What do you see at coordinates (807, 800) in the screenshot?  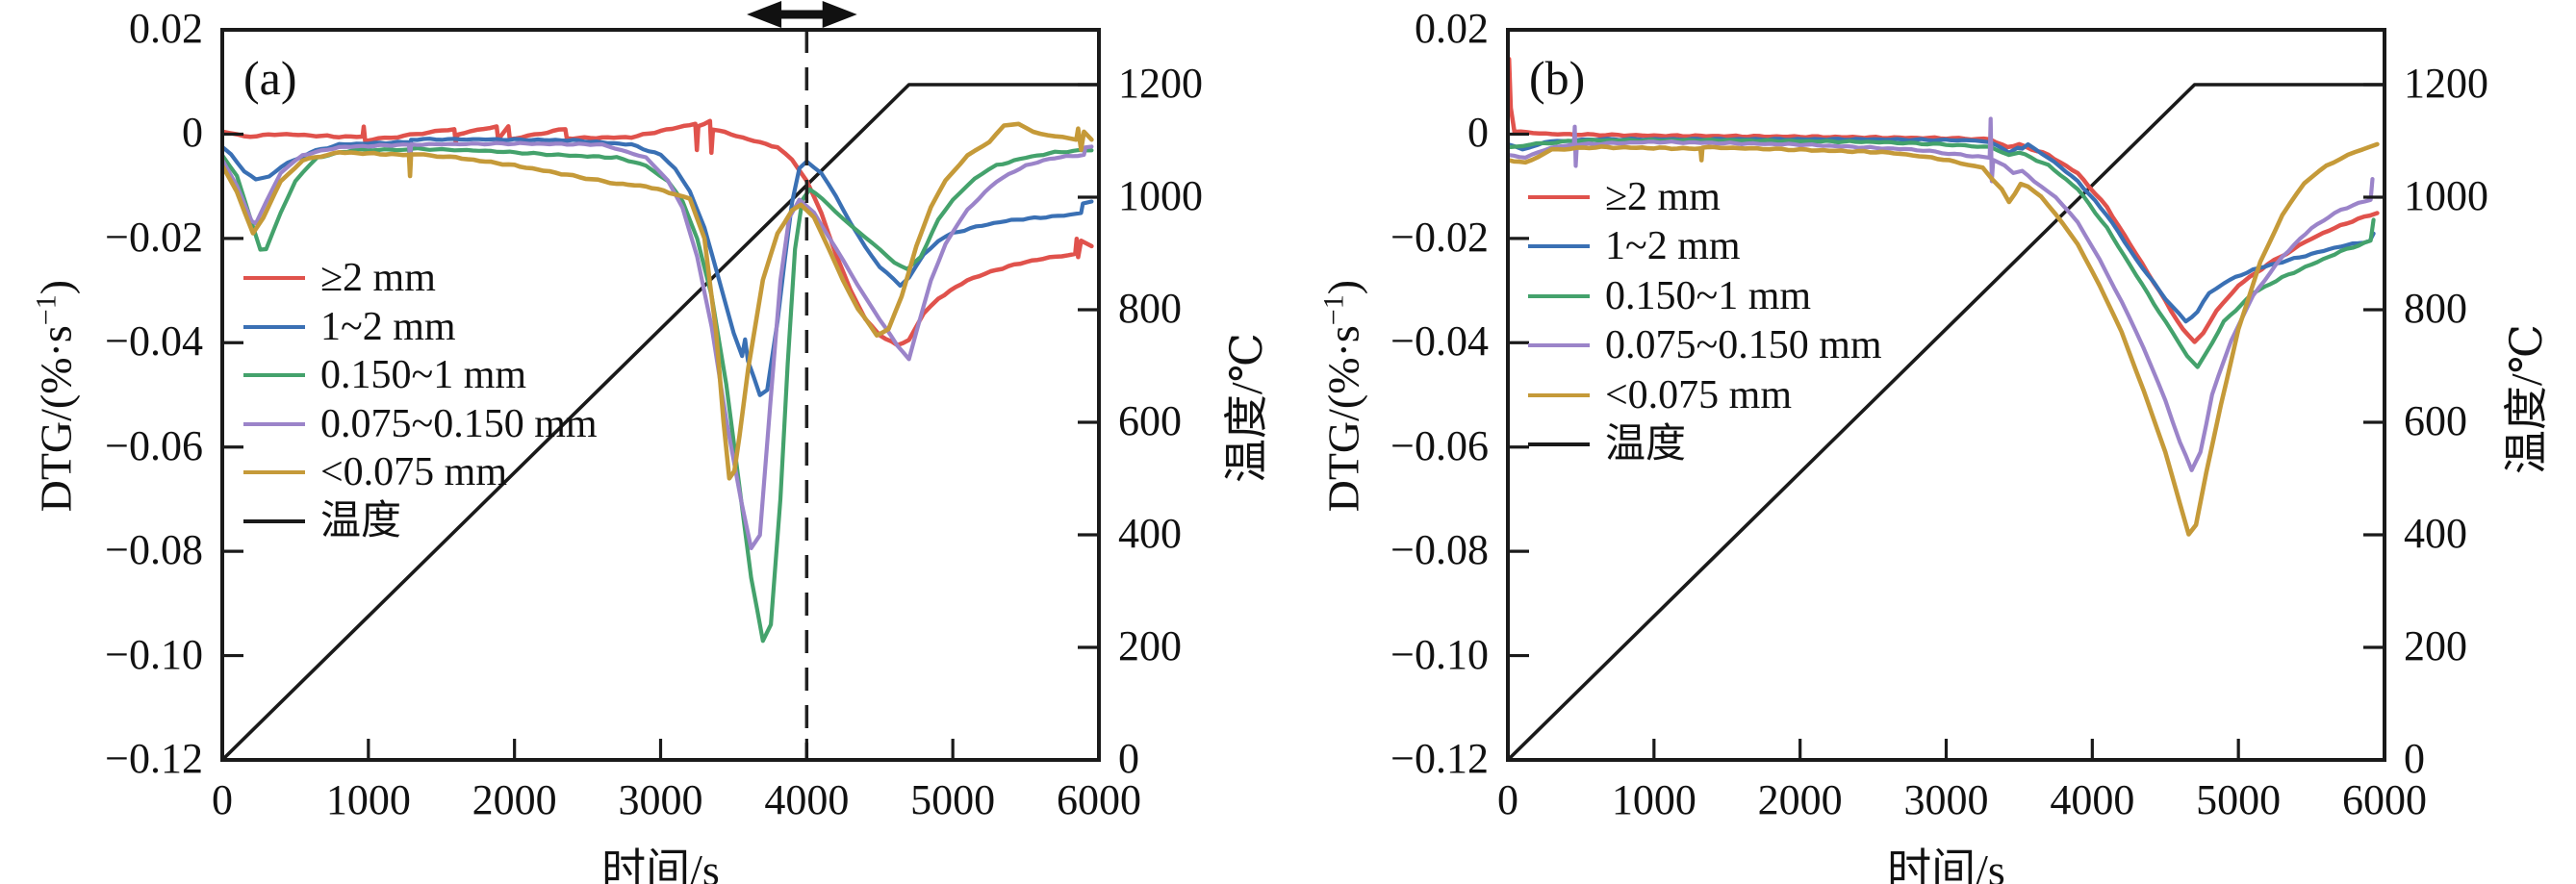 I see `panel-p0-x-tick-label: 4000` at bounding box center [807, 800].